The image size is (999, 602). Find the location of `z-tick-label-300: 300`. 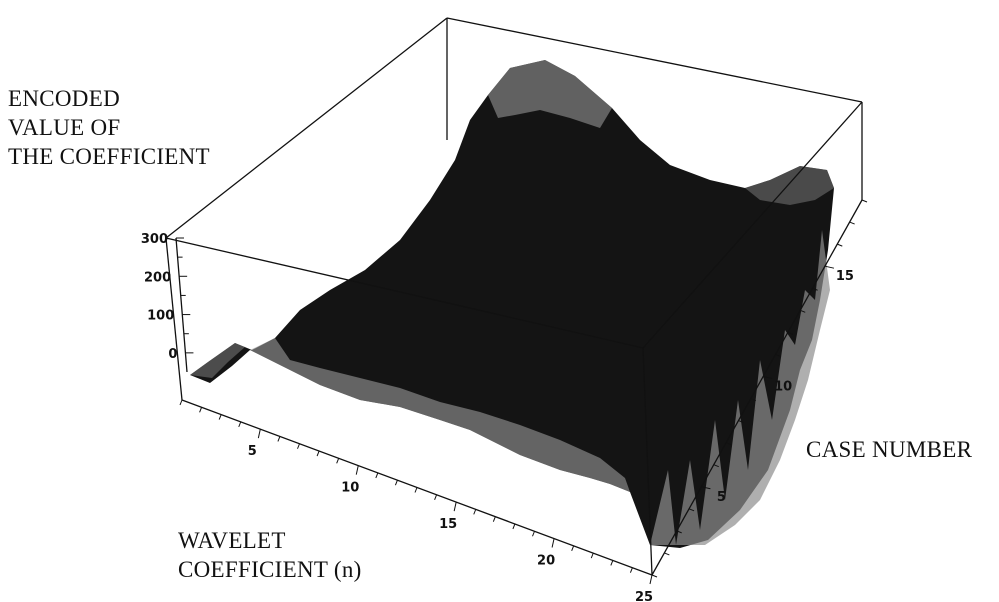

z-tick-label-300: 300 is located at coordinates (154, 239).